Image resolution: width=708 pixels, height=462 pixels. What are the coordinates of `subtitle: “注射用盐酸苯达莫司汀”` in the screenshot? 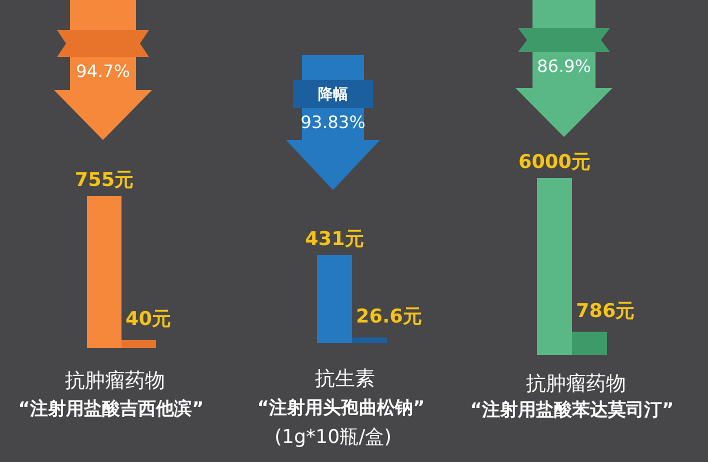 It's located at (572, 410).